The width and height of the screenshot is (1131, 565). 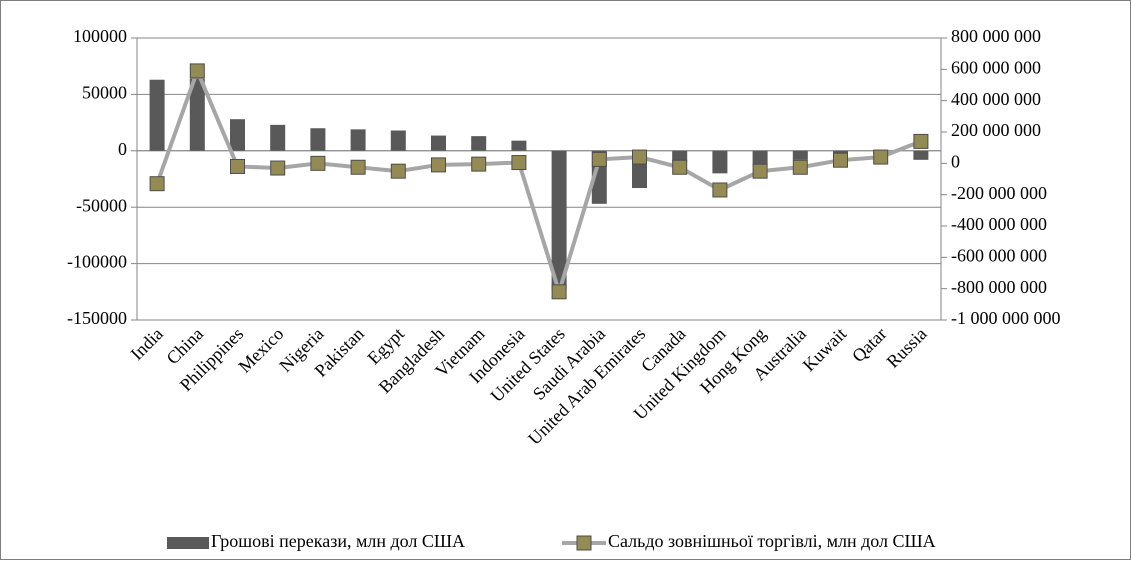 What do you see at coordinates (772, 541) in the screenshot?
I see `legend-label: Сальдо зовнішньої торгівлі, млн дол США` at bounding box center [772, 541].